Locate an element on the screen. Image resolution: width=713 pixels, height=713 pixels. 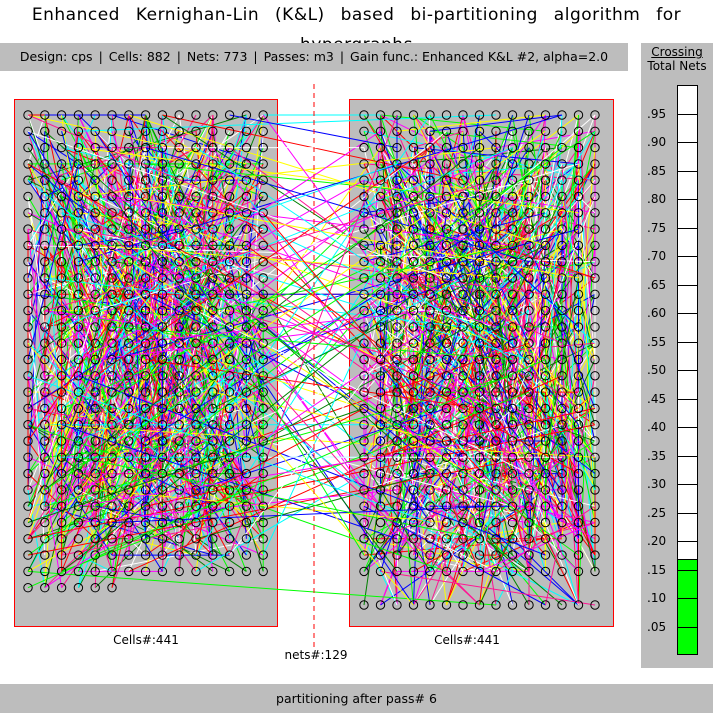
meter-tick-label: .65 is located at coordinates (657, 284).